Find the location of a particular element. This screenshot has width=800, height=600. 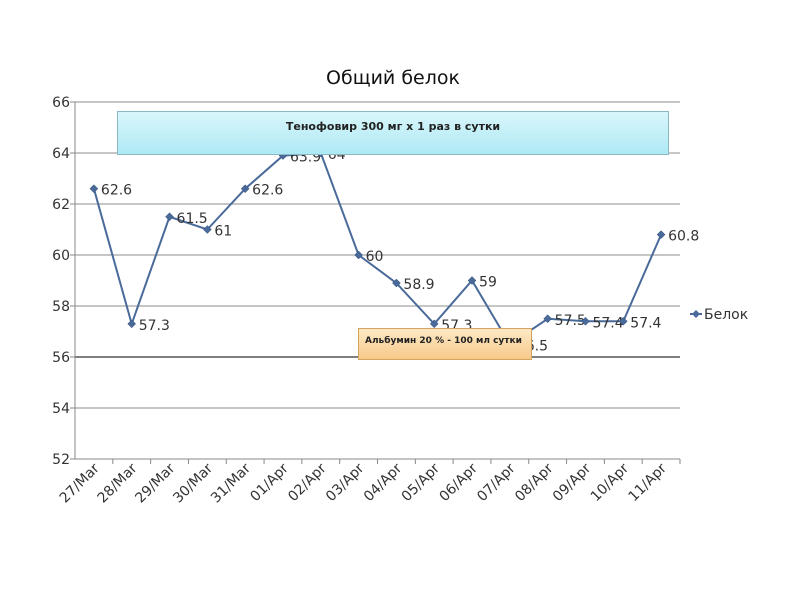

data-label: 57.5 is located at coordinates (570, 321).